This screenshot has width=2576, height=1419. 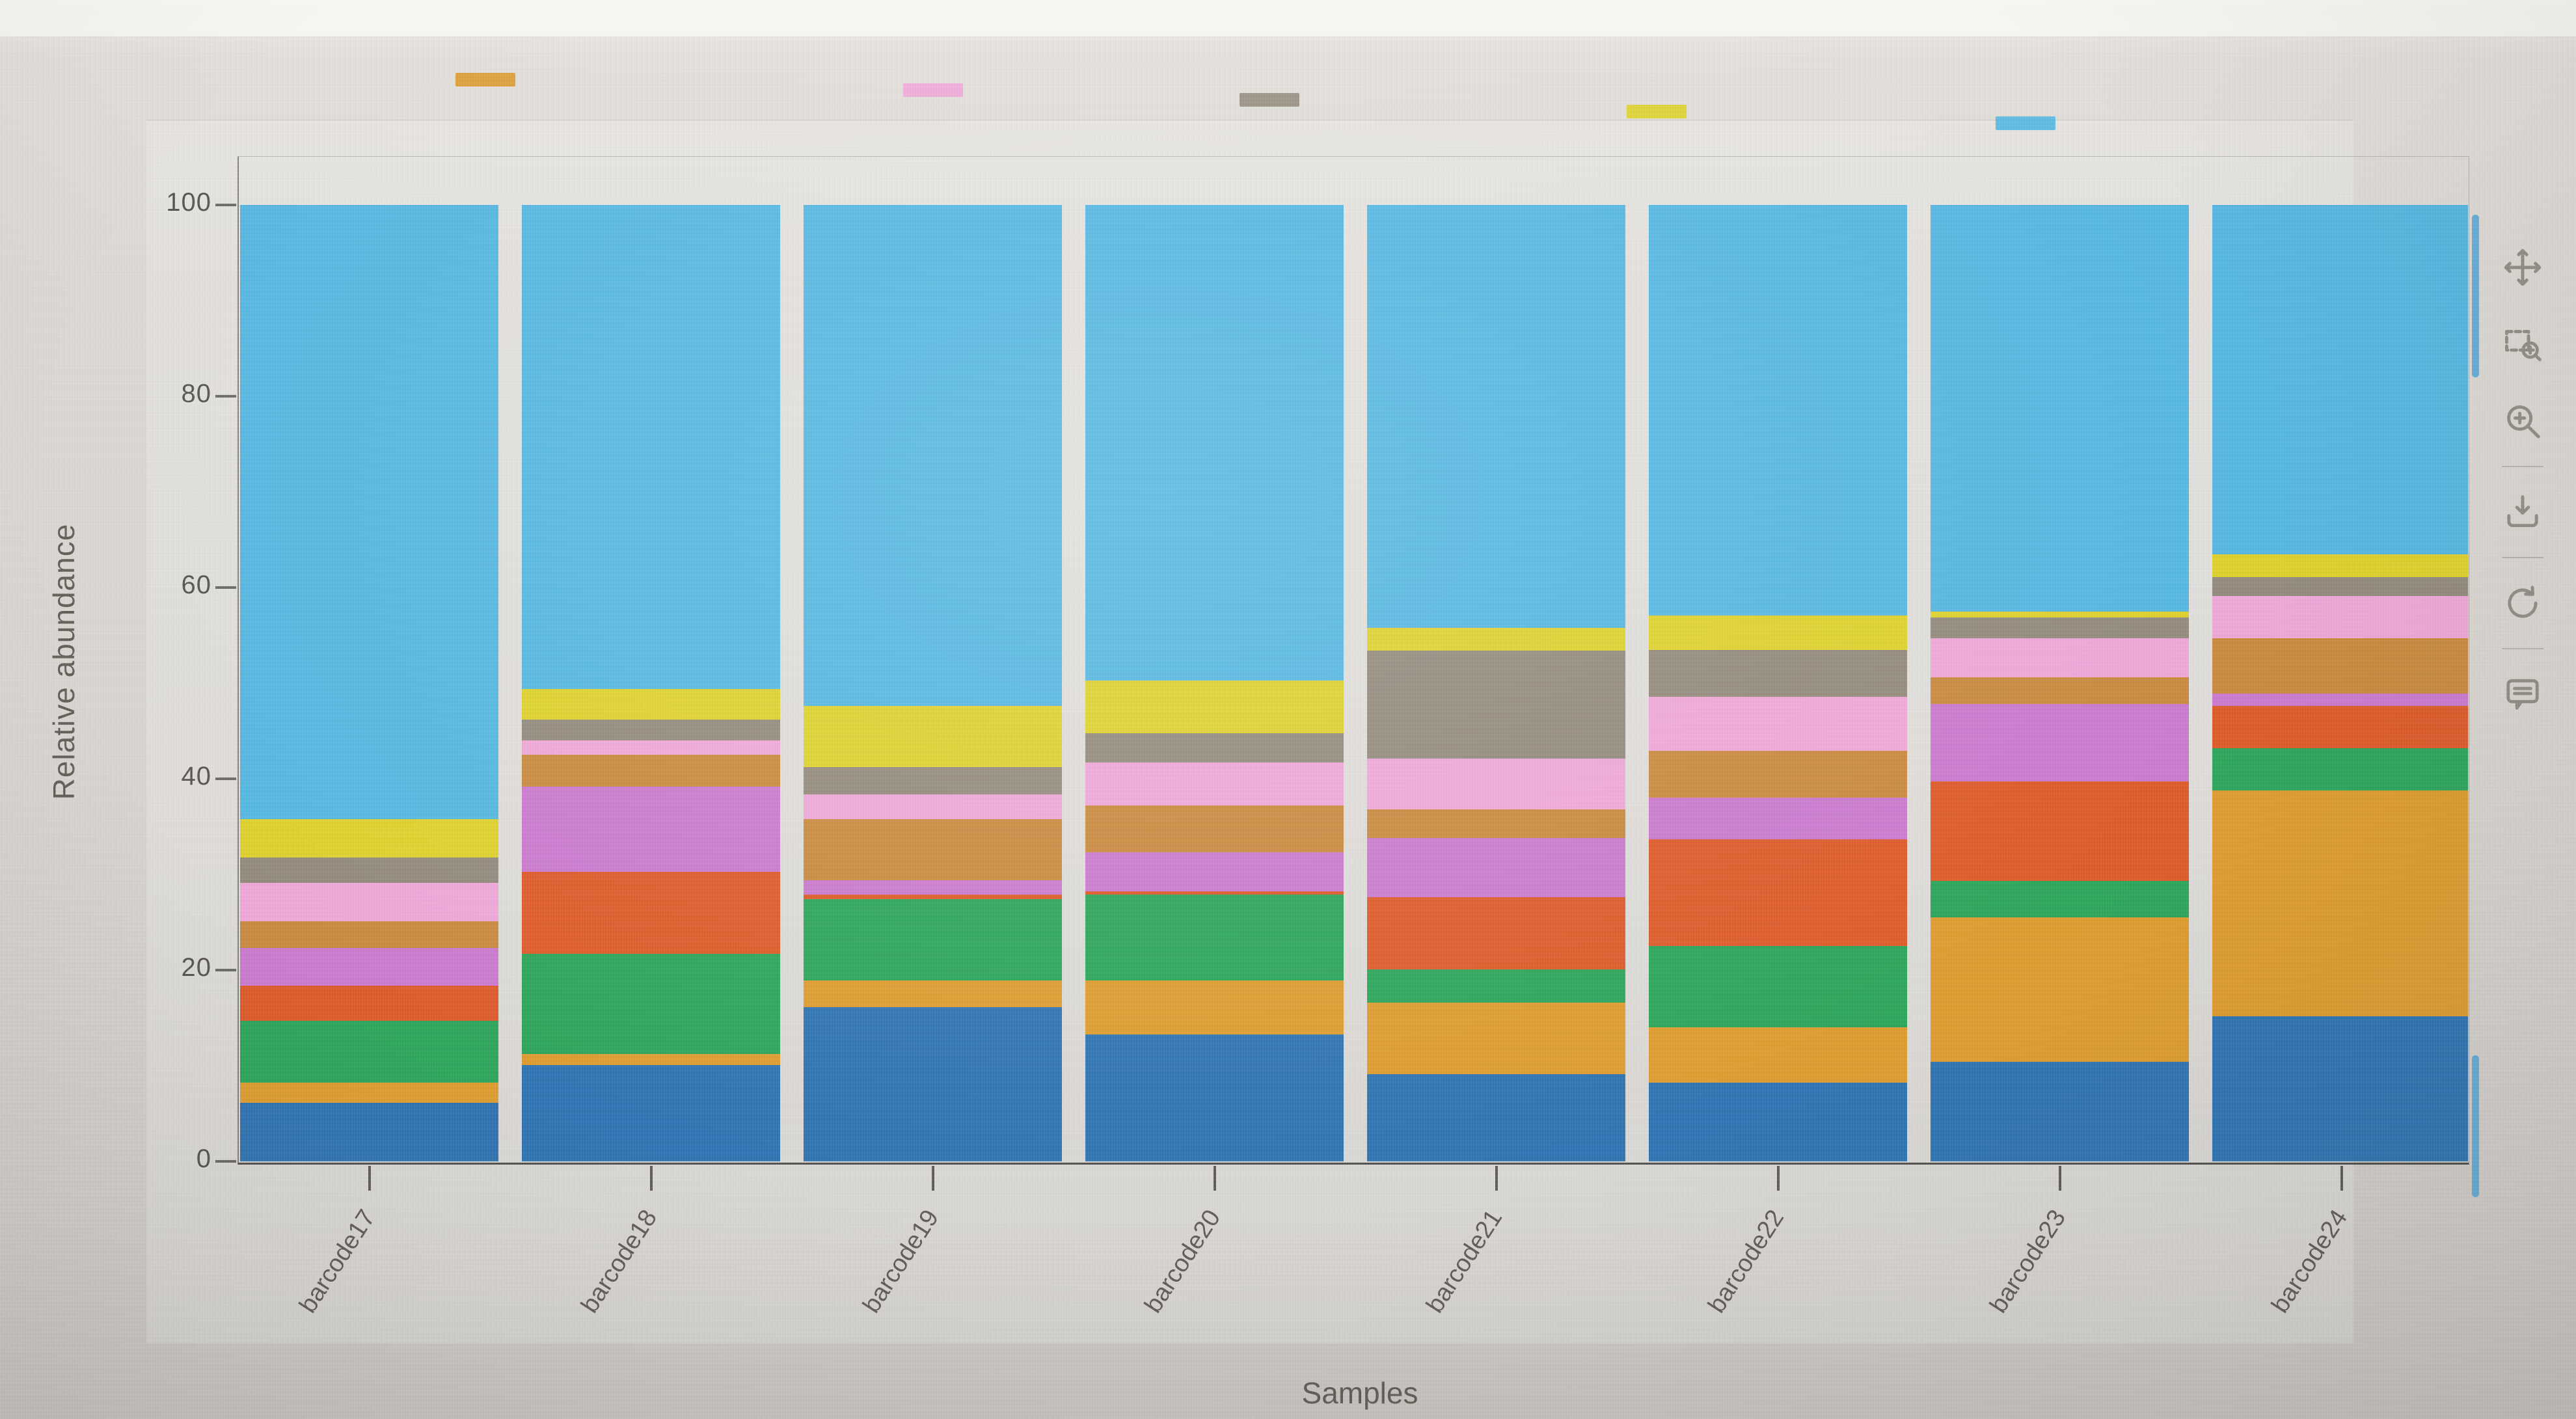 I want to click on segment-pink-barcode20, so click(x=1214, y=785).